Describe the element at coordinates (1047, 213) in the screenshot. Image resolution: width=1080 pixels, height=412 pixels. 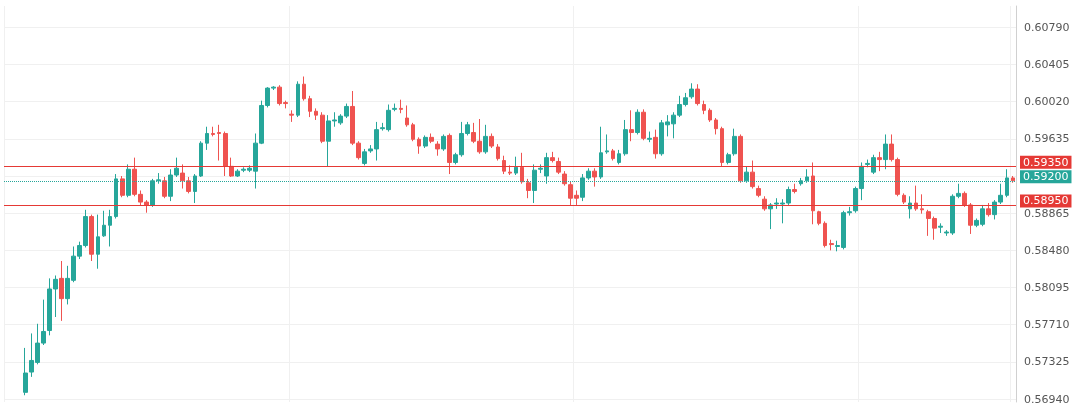
I see `y-tick-label: 0.58865` at that location.